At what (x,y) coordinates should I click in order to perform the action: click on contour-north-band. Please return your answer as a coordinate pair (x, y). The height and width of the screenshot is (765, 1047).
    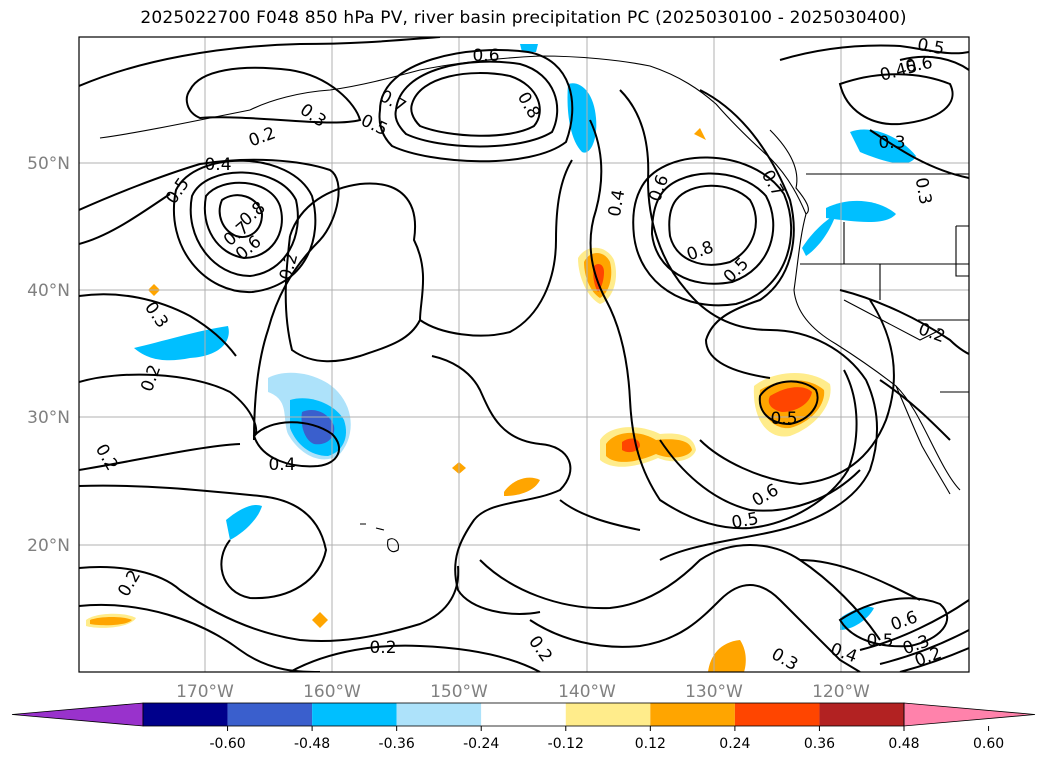
    Looking at the image, I should click on (260, 62).